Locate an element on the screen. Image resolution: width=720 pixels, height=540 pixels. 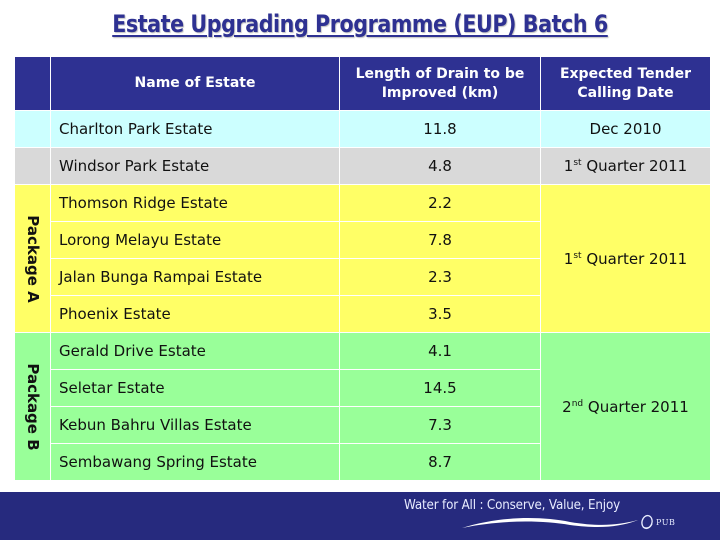
drain-length: 4.1 is located at coordinates (440, 351).